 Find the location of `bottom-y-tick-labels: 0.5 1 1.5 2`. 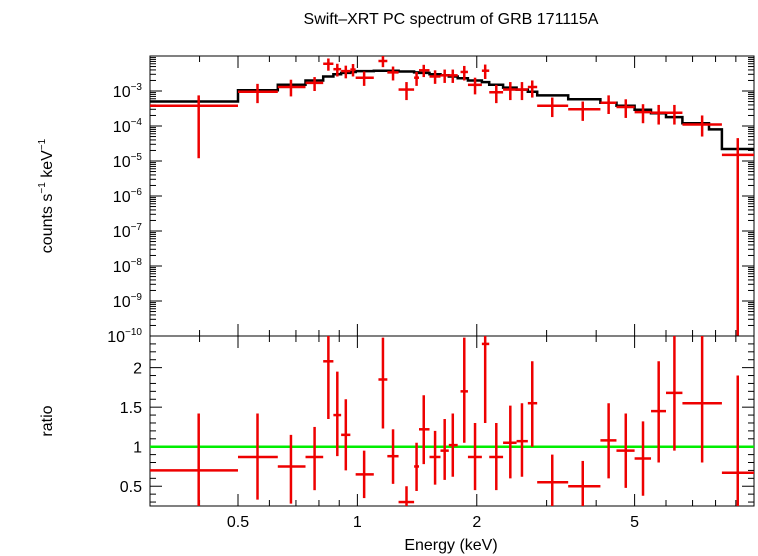

bottom-y-tick-labels: 0.5 1 1.5 2 is located at coordinates (131, 429).